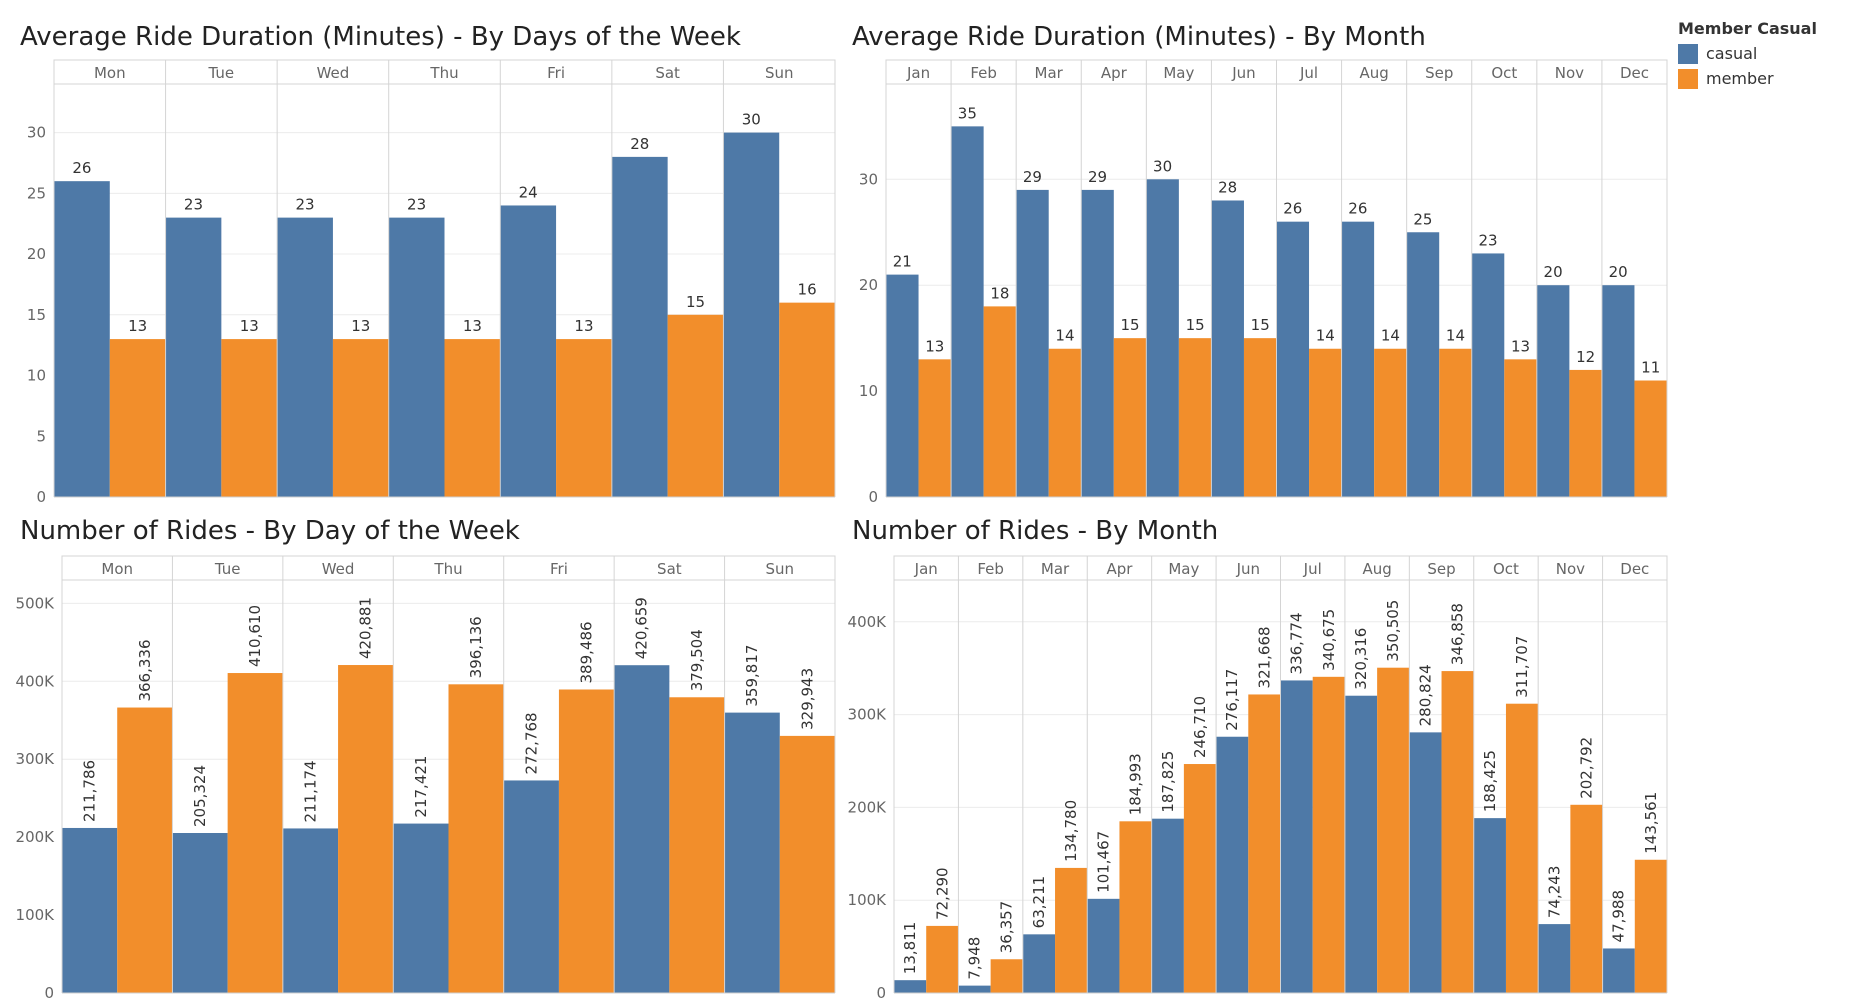  What do you see at coordinates (1747, 28) in the screenshot?
I see `legend-title: Member Casual` at bounding box center [1747, 28].